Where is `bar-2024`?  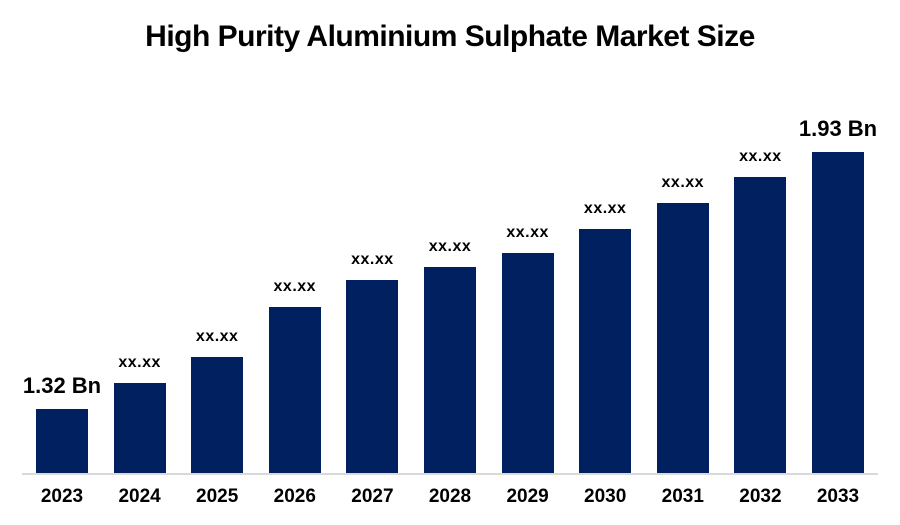 bar-2024 is located at coordinates (139, 428).